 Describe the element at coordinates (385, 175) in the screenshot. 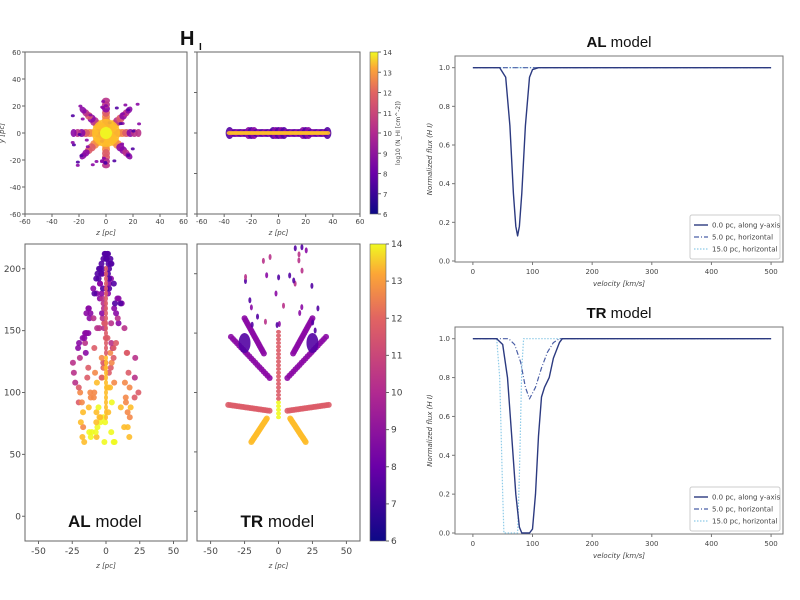

I see `colorbar-tick-label: 8` at that location.